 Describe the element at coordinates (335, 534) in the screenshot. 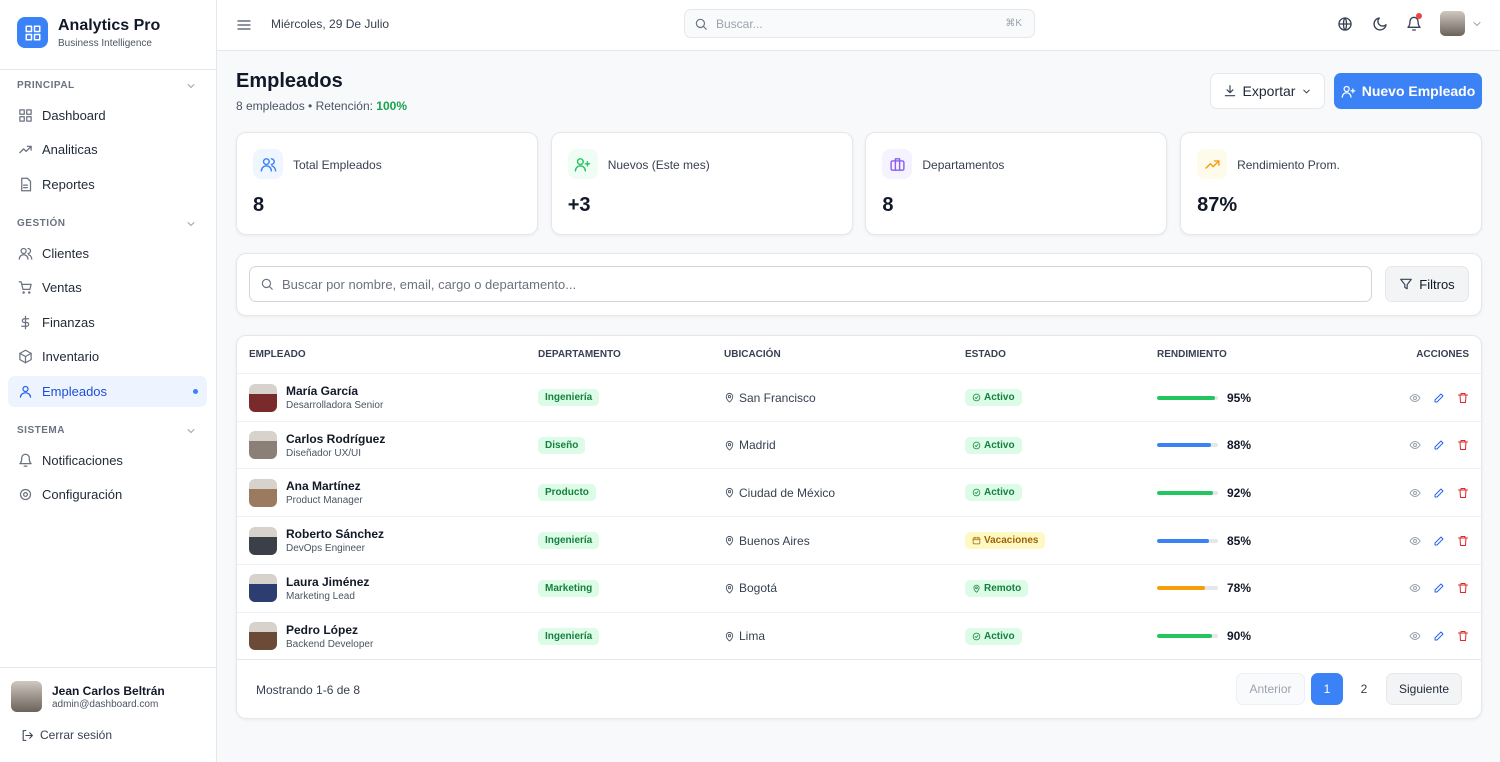

I see `employee-name: Roberto Sánchez` at that location.